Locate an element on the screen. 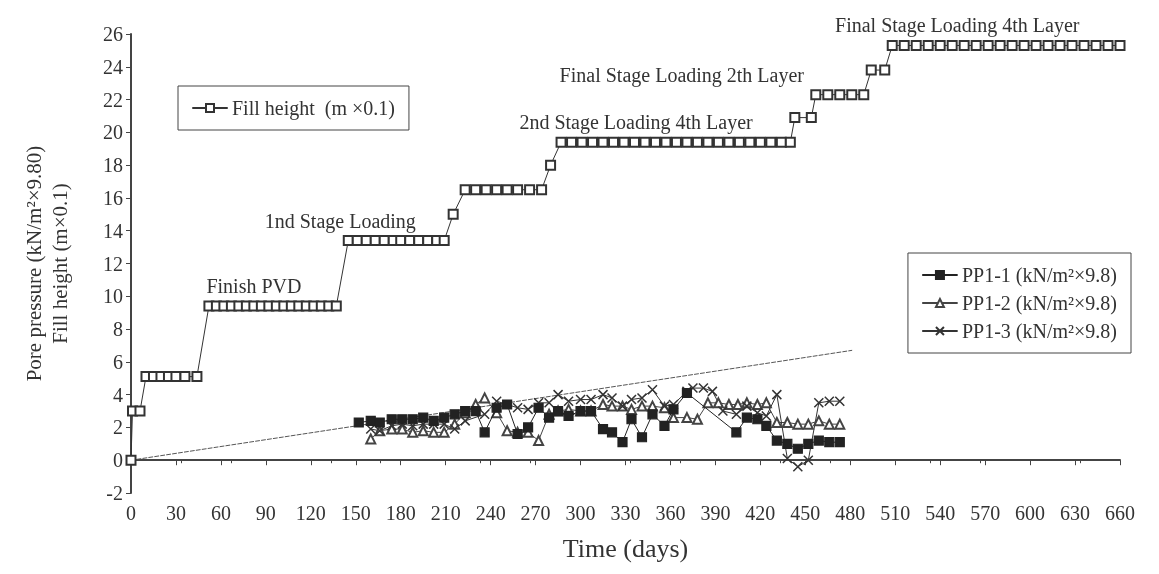  annotation: 1nd Stage Loading is located at coordinates (340, 221).